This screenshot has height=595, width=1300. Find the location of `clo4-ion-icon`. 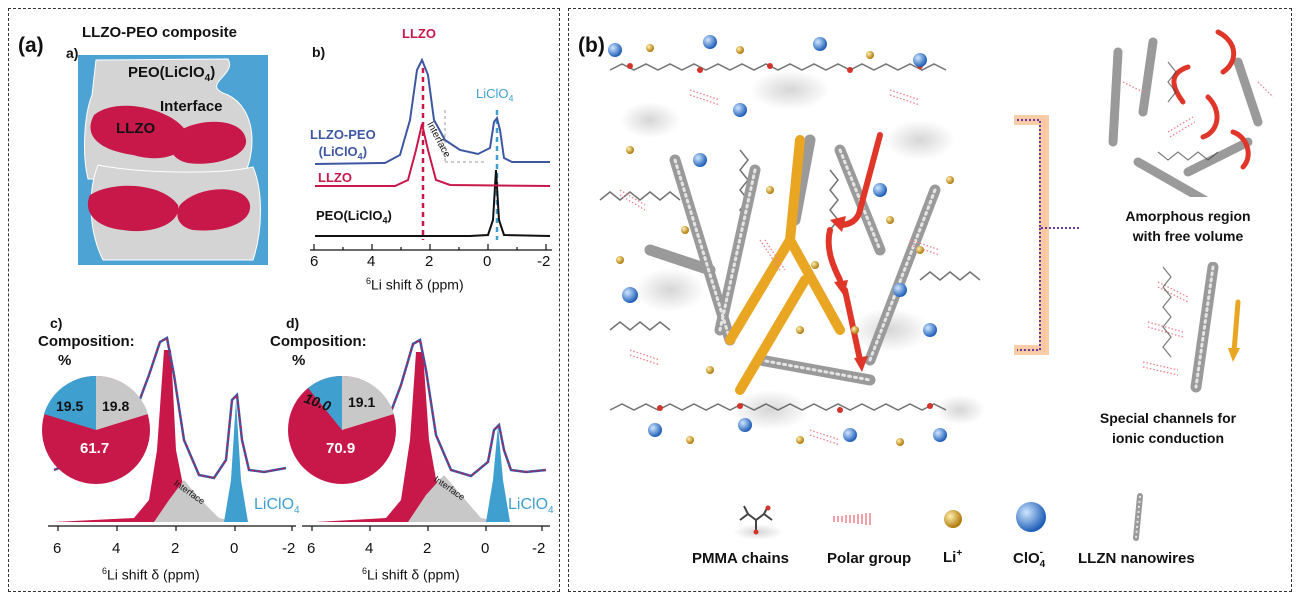

clo4-ion-icon is located at coordinates (1031, 517).